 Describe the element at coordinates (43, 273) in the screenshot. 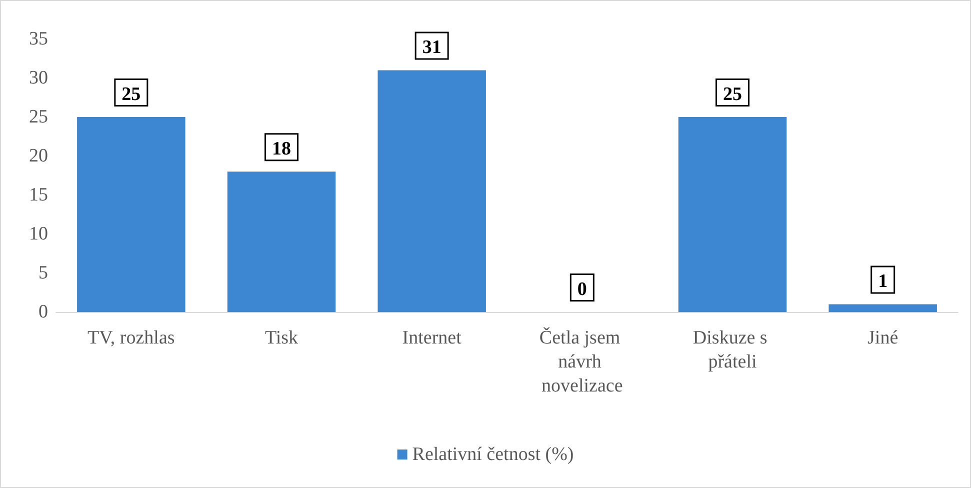

I see `y-tick-label: 5` at that location.